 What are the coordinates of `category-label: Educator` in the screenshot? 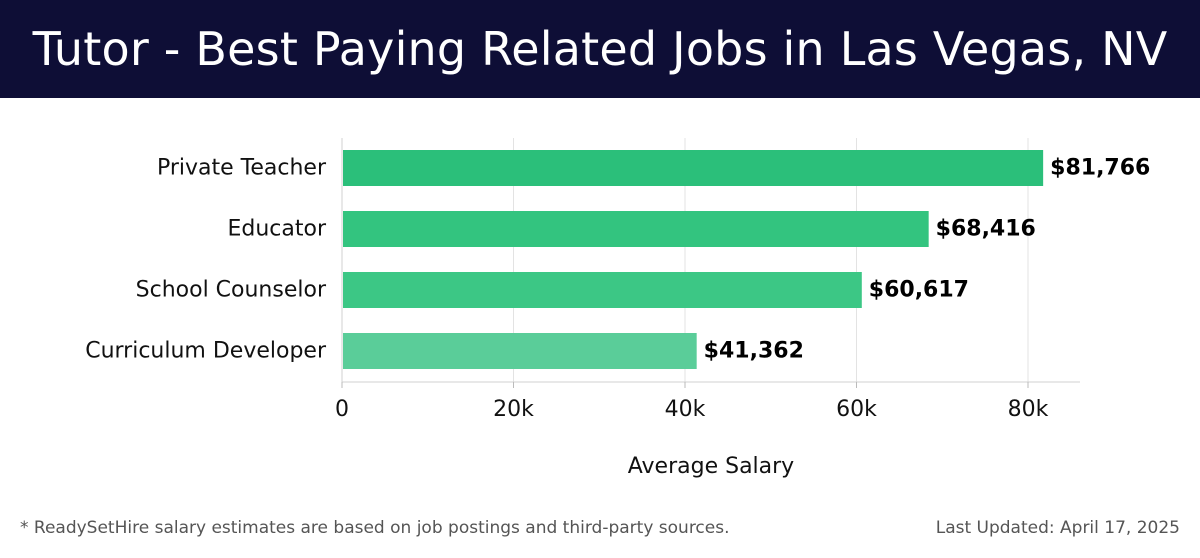 It's located at (276, 229).